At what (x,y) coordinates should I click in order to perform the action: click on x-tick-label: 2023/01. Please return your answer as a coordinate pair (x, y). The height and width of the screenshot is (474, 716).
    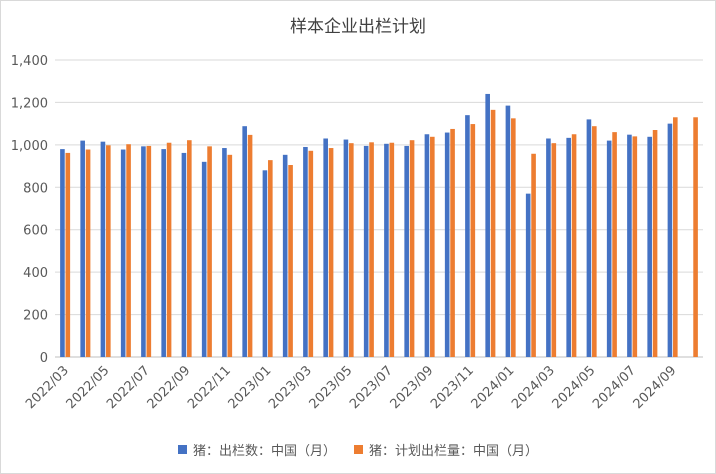
    Looking at the image, I should click on (250, 387).